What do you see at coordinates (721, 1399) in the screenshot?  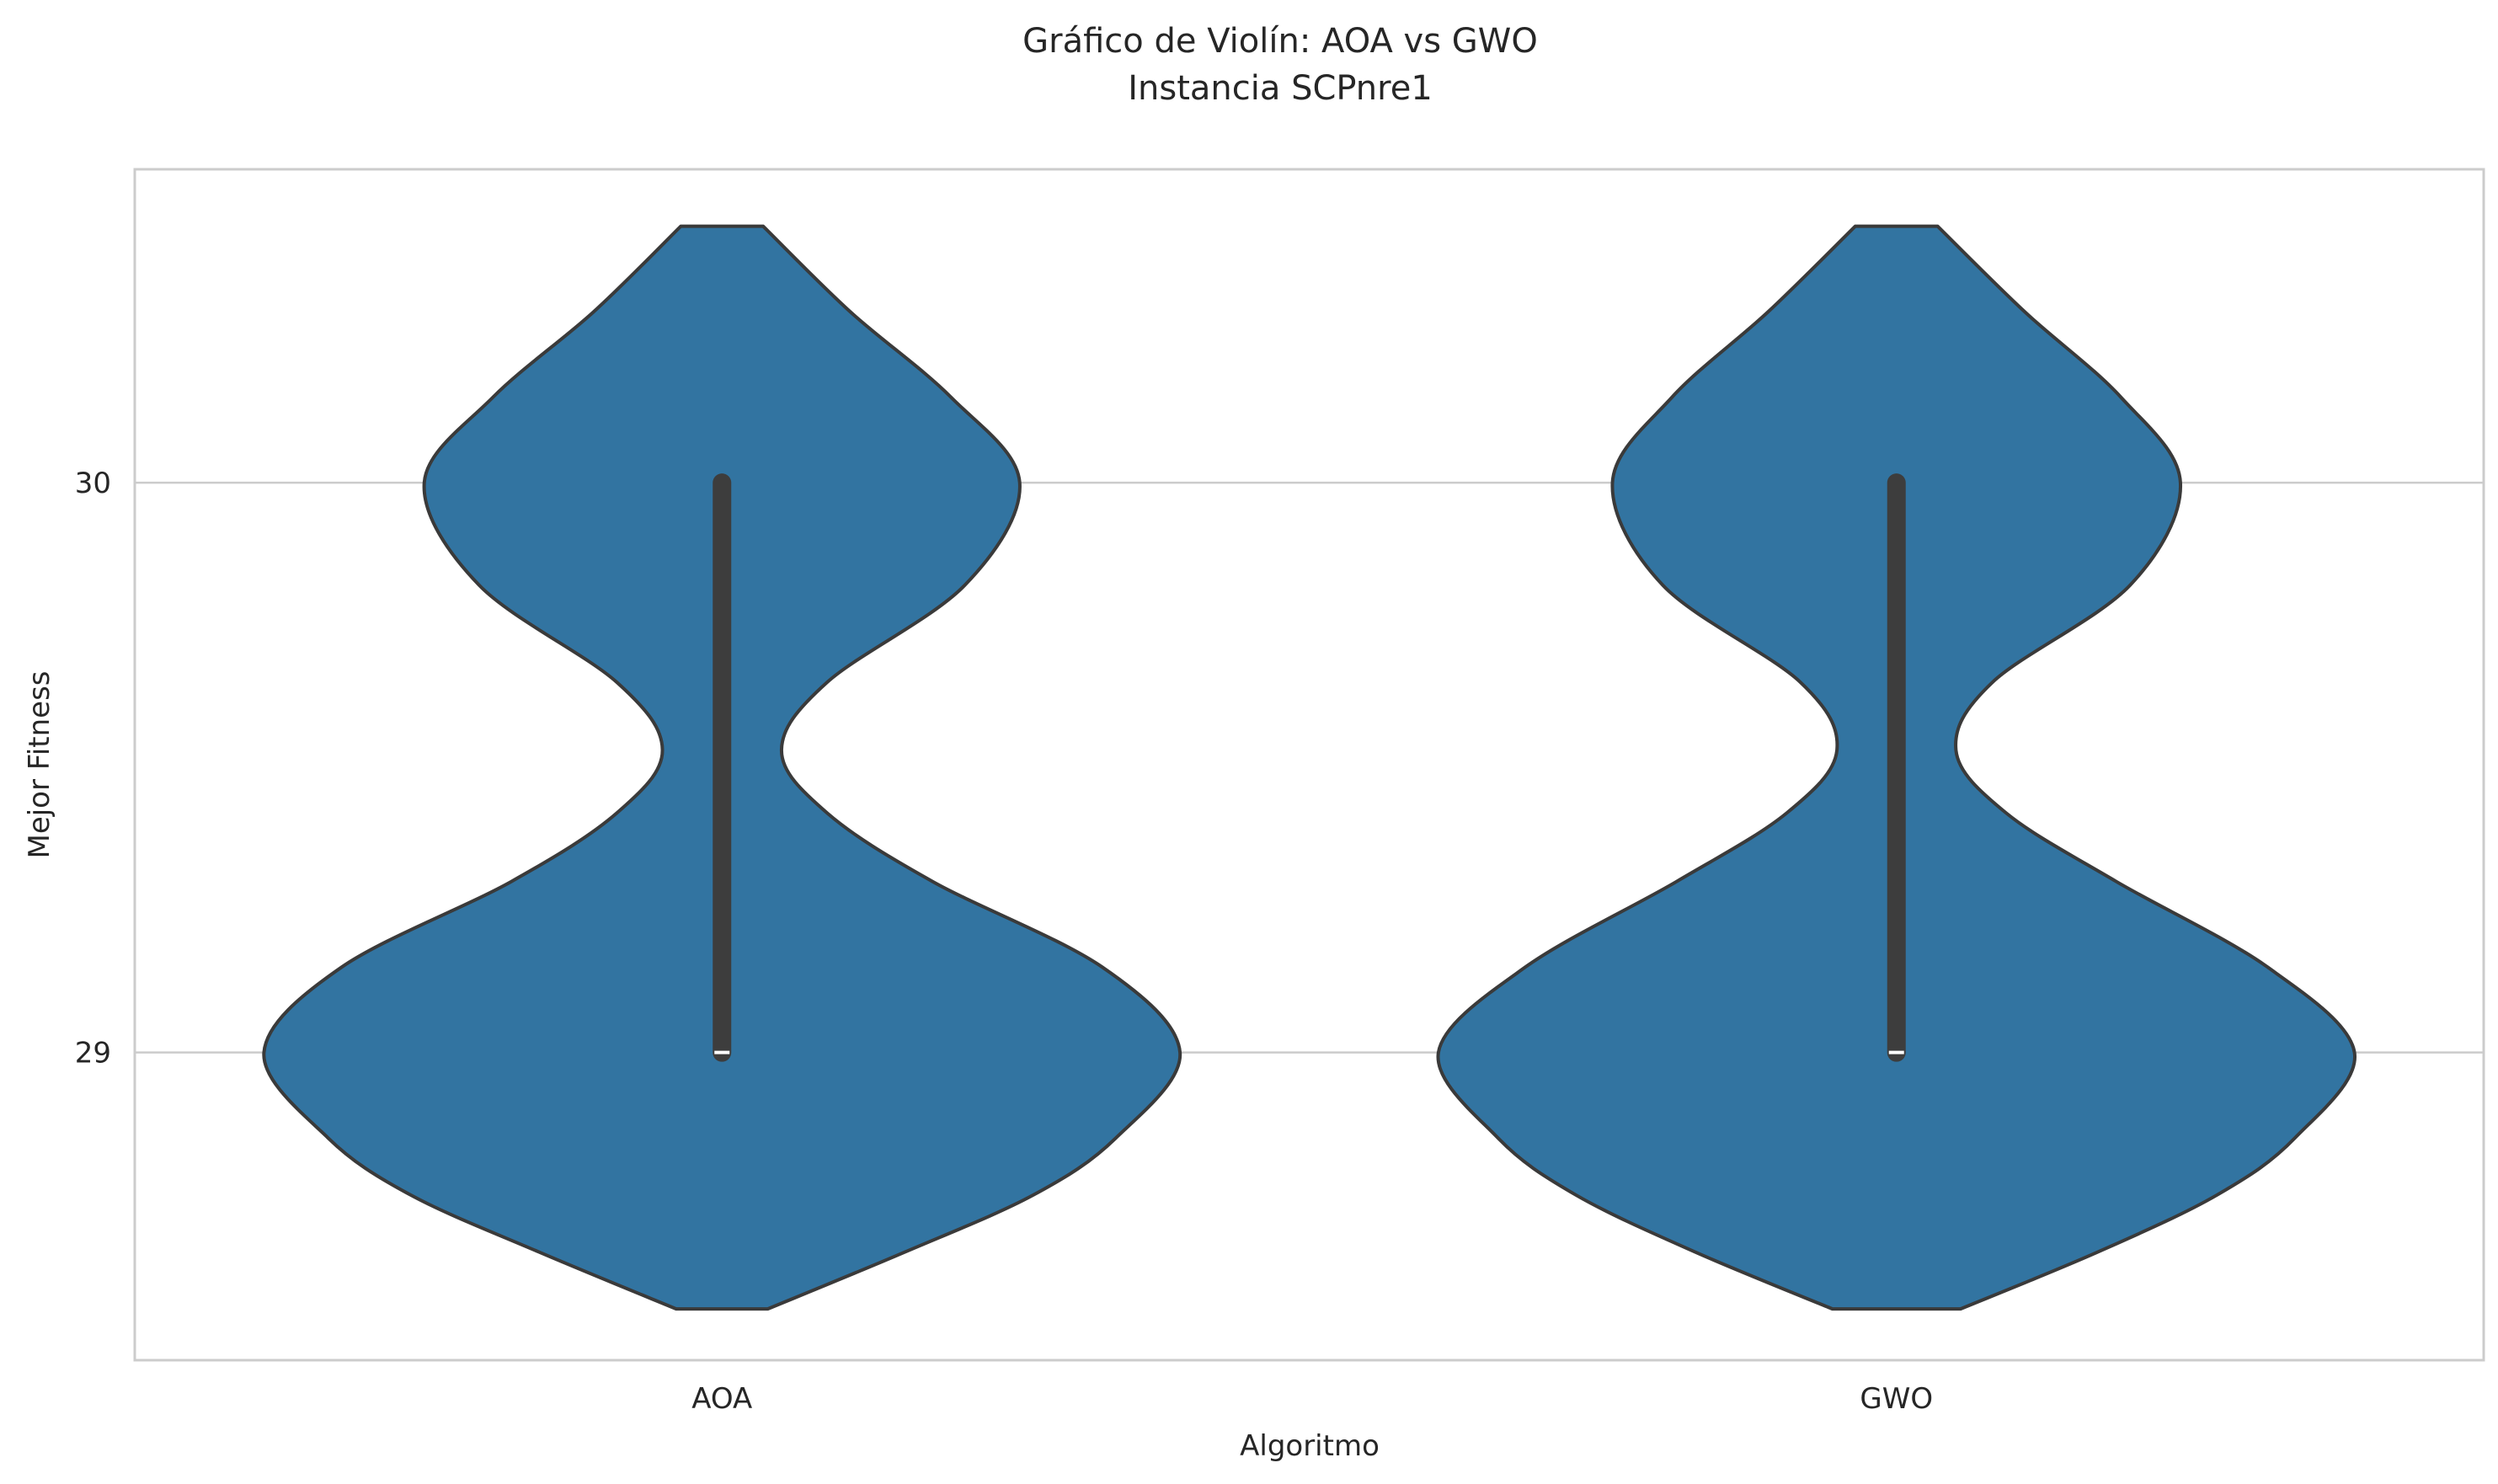 I see `x-tick-label-aoa: AOA` at bounding box center [721, 1399].